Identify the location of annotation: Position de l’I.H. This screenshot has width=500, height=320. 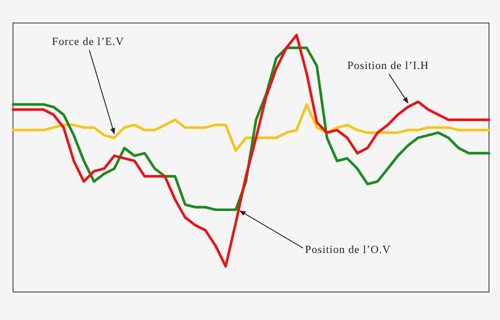
(388, 66).